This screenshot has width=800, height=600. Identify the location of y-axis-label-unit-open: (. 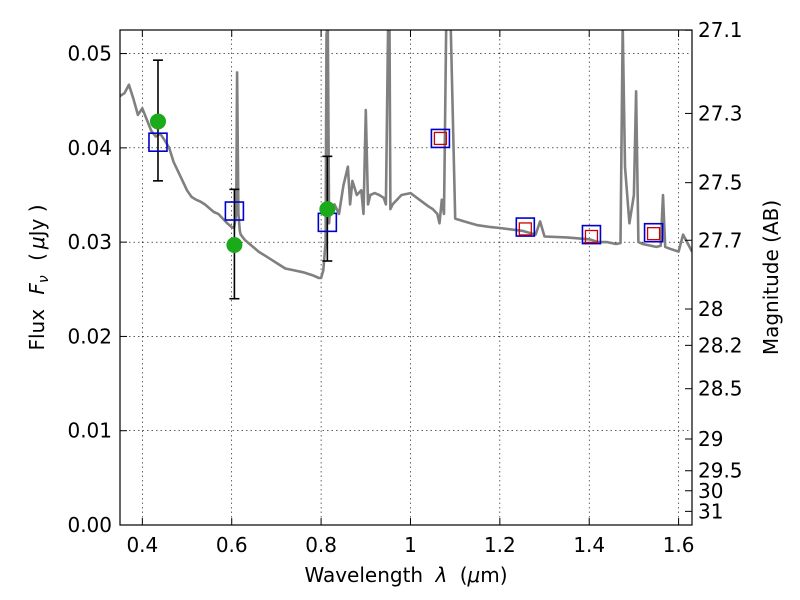
(37, 257).